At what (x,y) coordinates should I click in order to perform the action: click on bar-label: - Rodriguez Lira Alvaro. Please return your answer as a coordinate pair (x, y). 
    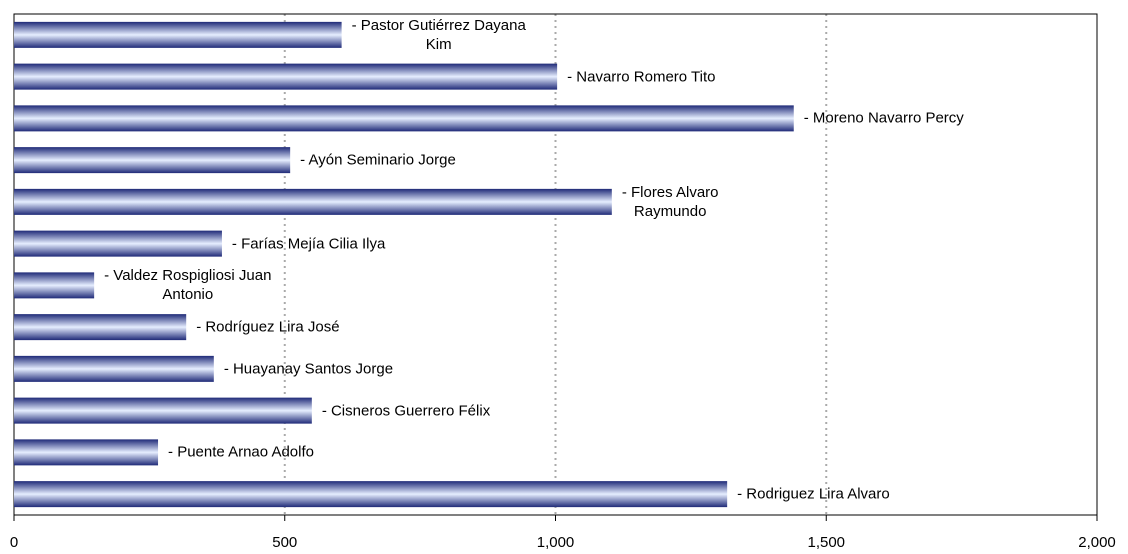
    Looking at the image, I should click on (813, 494).